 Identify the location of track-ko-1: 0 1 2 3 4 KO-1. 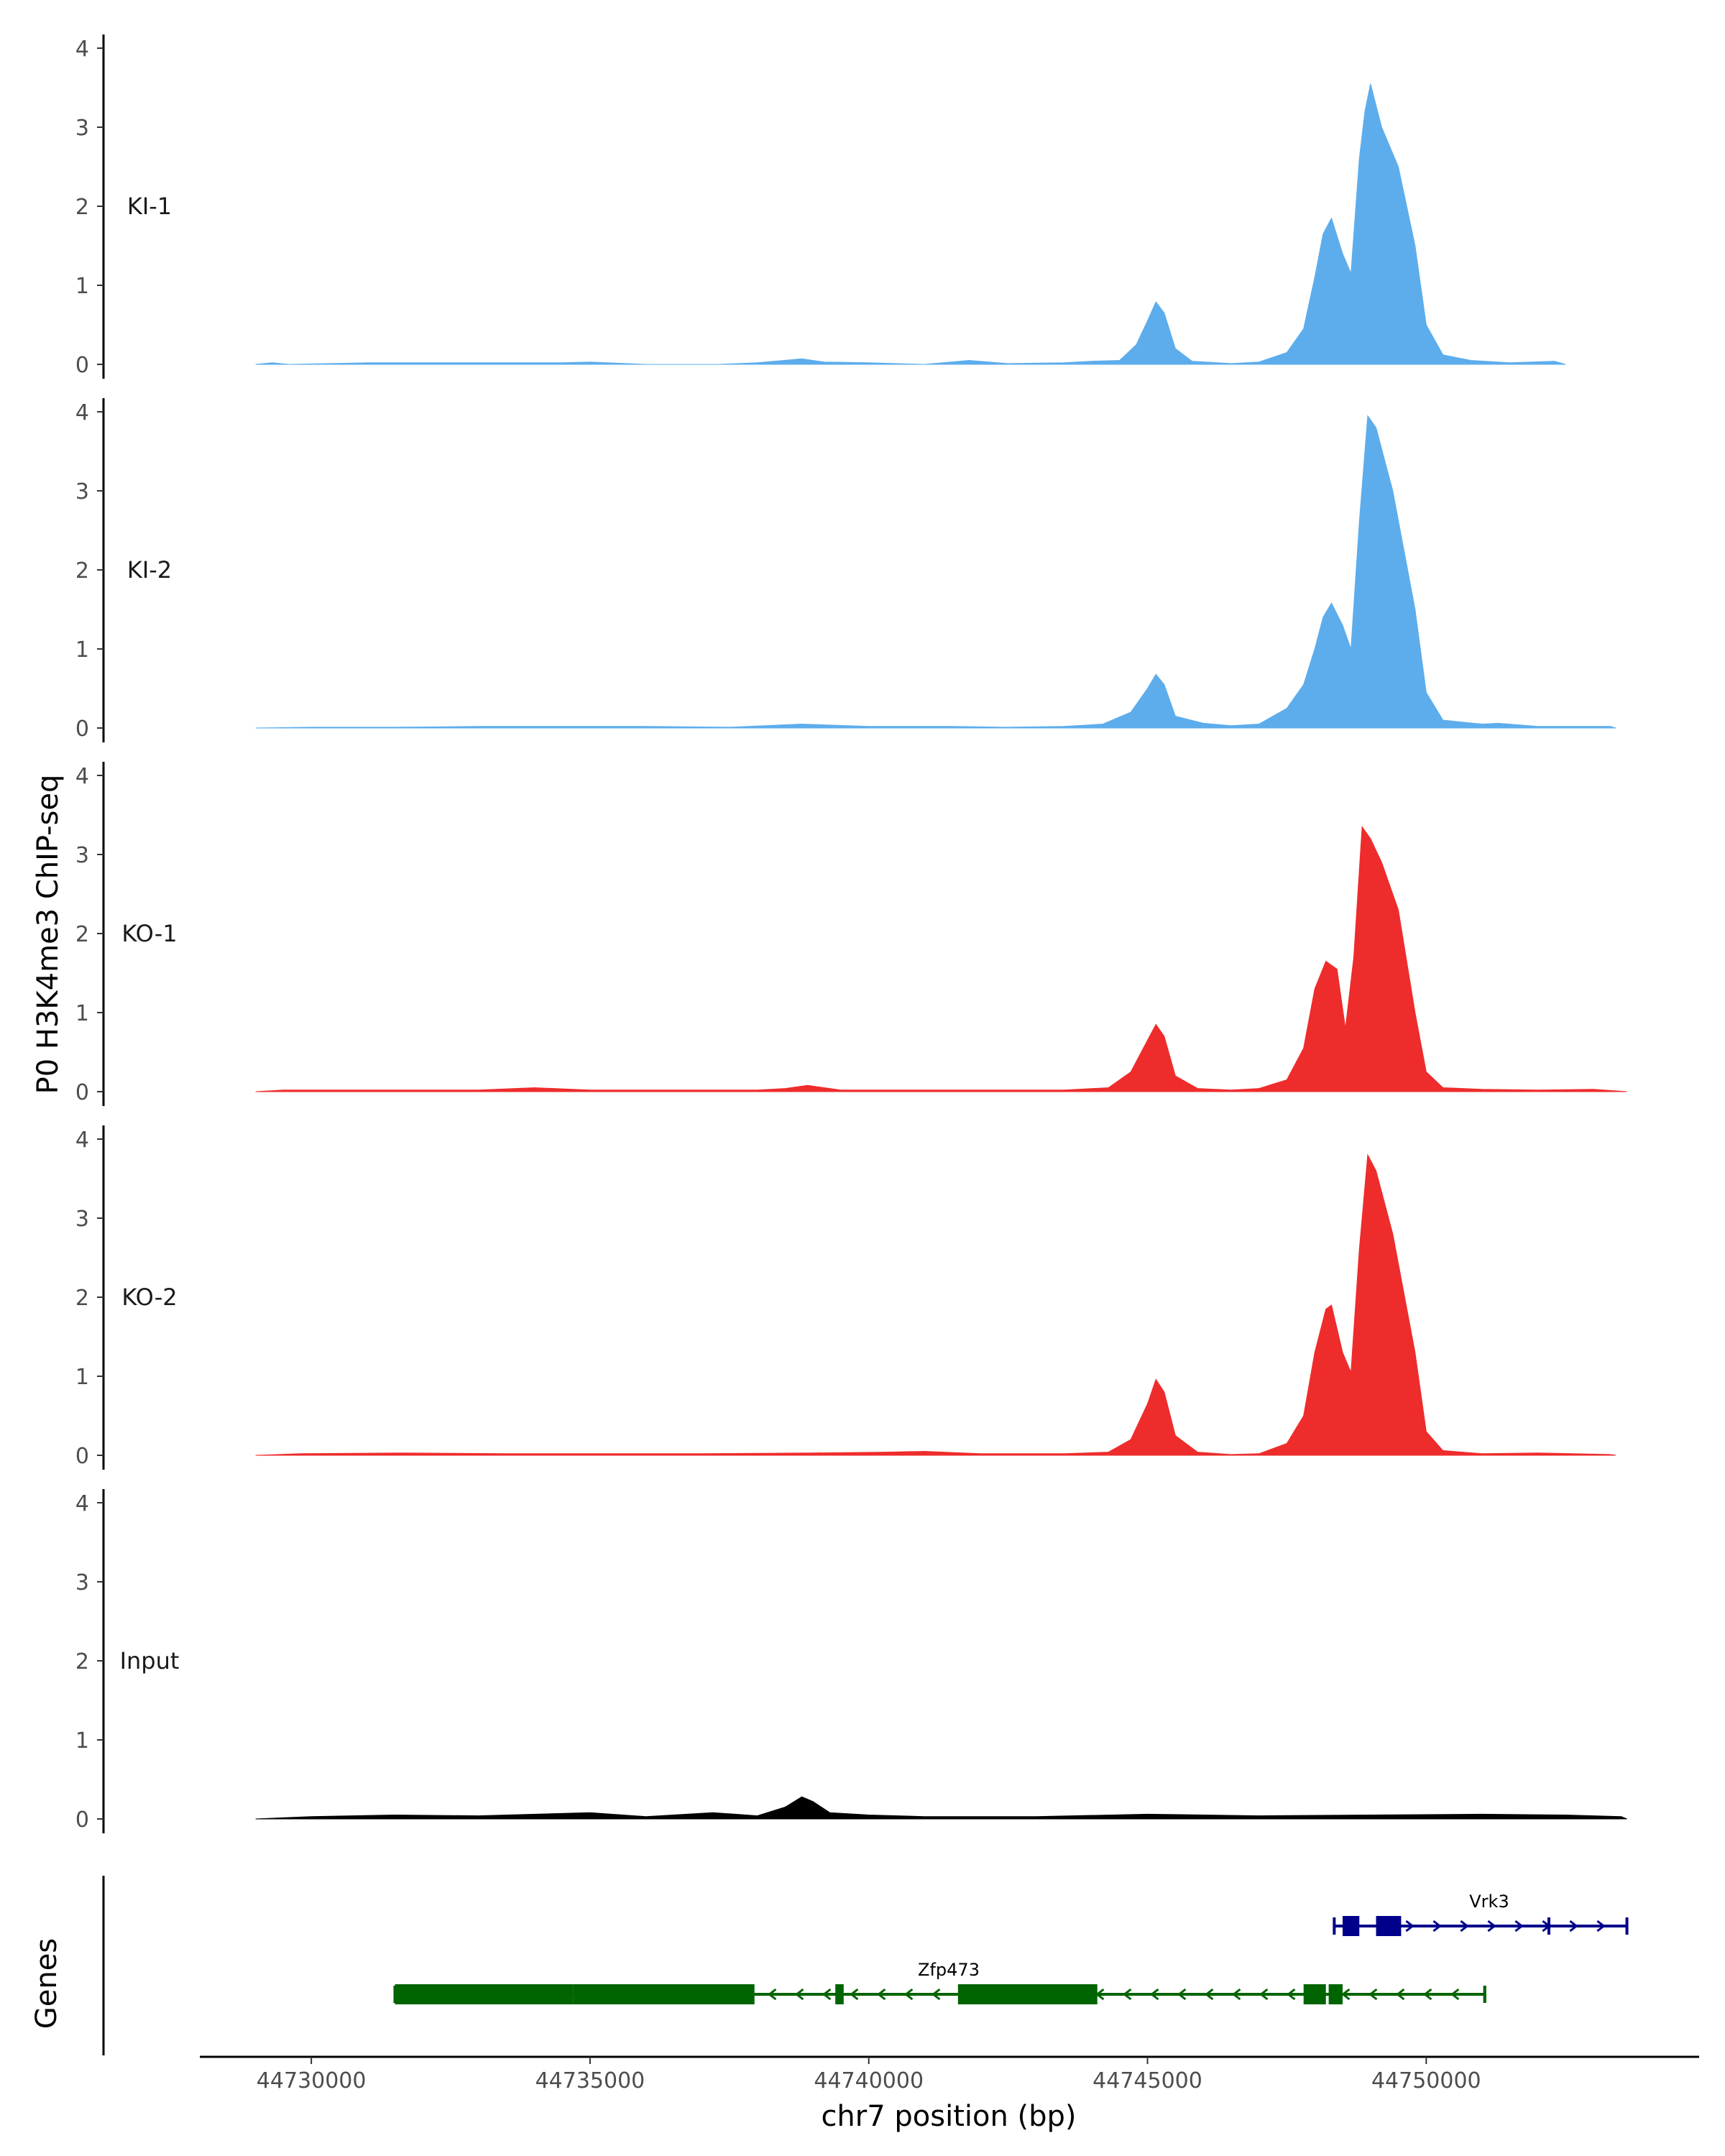
(851, 934).